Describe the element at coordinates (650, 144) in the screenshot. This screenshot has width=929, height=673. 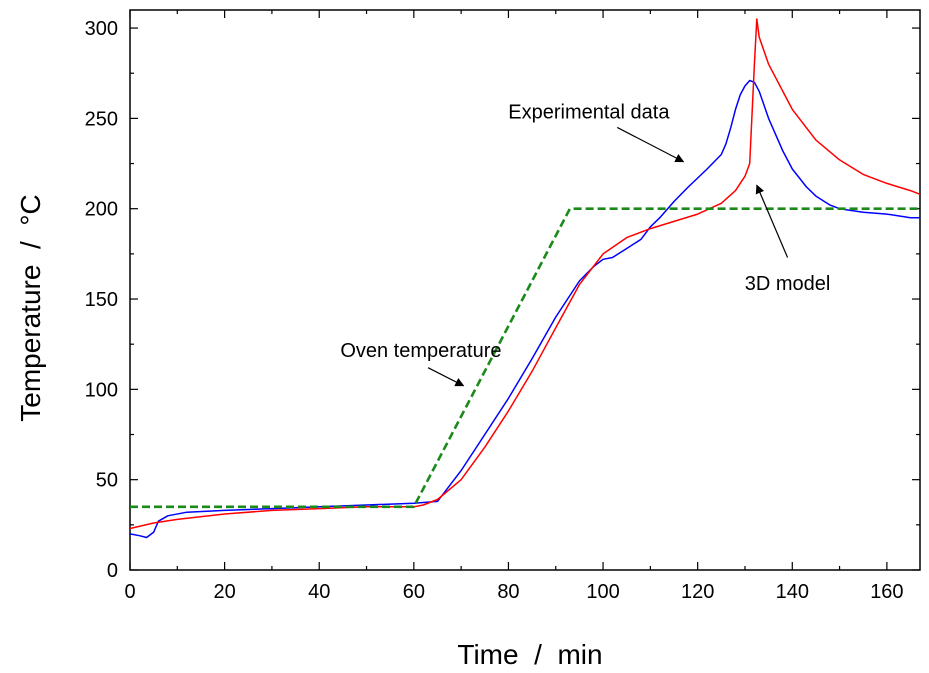
I see `annotation-arrow-experimental` at that location.